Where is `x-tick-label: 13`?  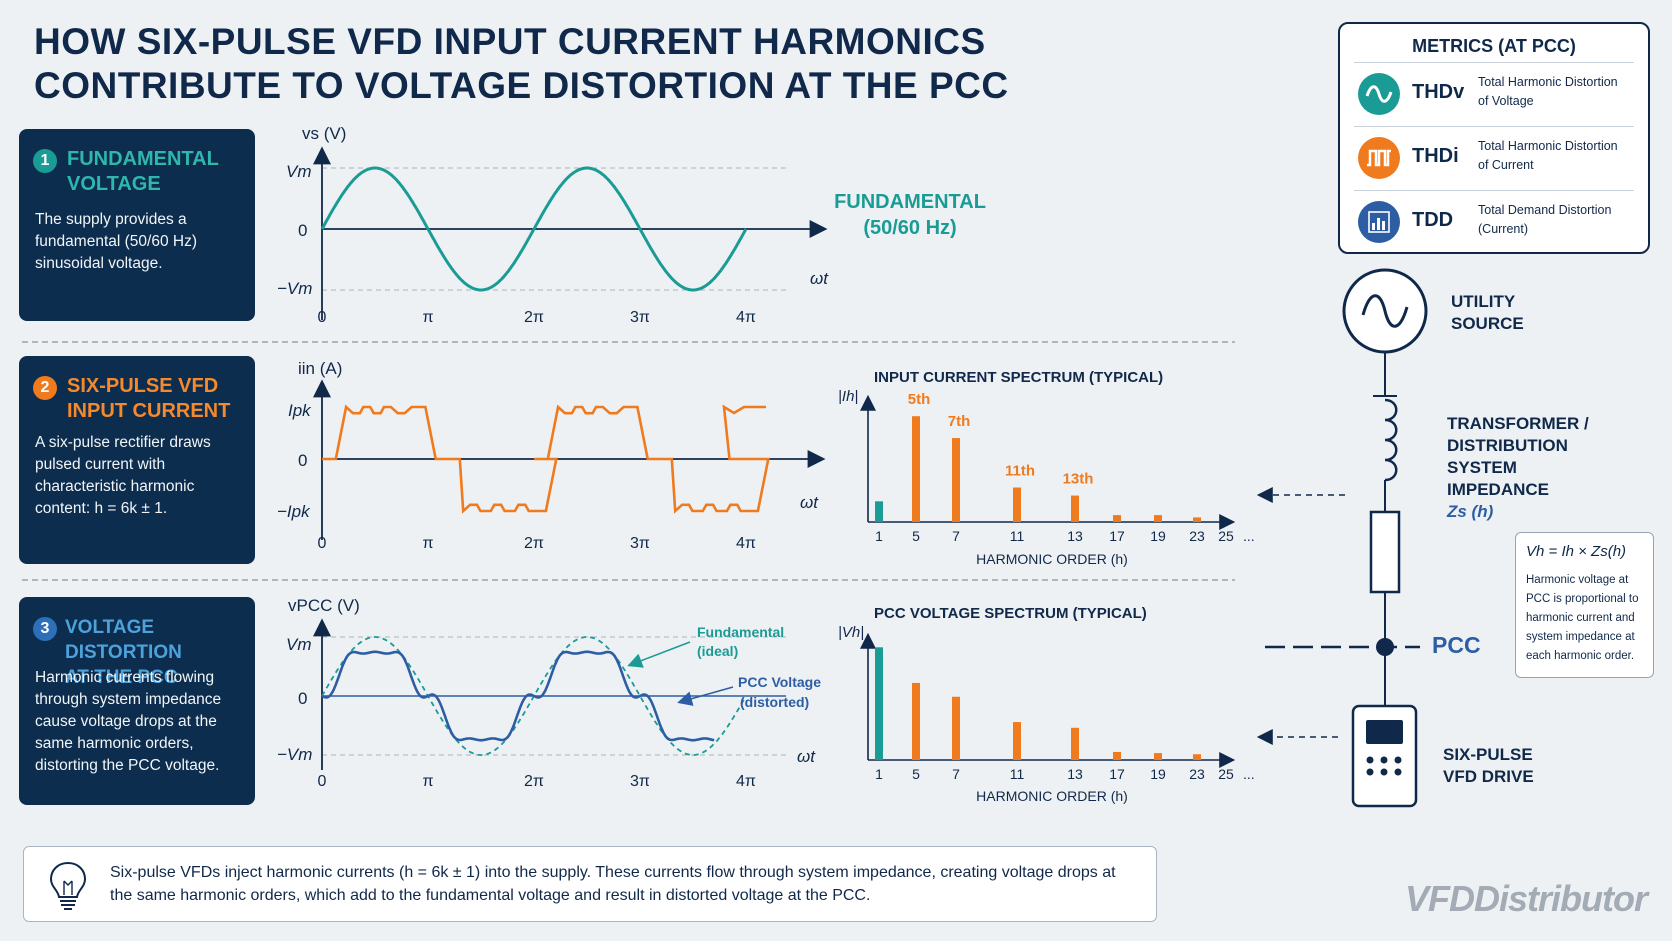 x-tick-label: 13 is located at coordinates (1075, 536).